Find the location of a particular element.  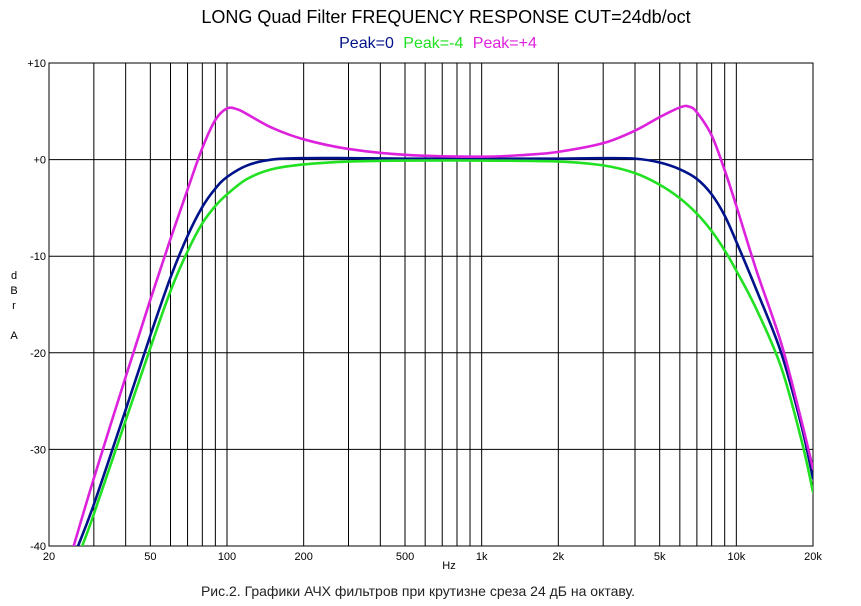

x-tick-label: 50 is located at coordinates (150, 557).